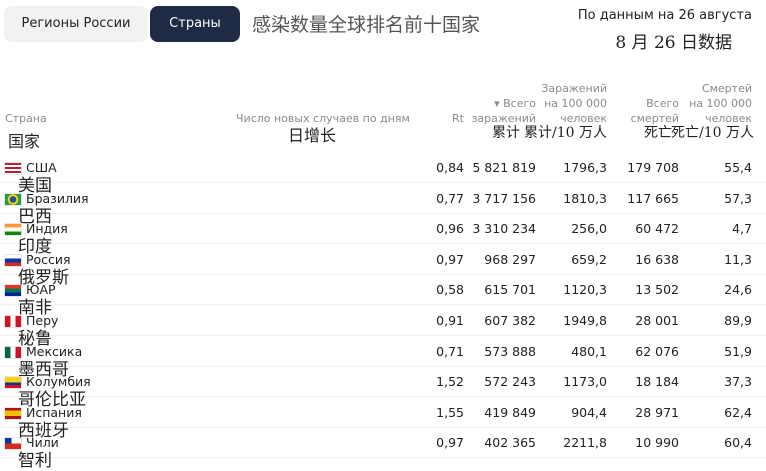 The width and height of the screenshot is (766, 471). What do you see at coordinates (657, 290) in the screenshot?
I see `deaths: 13 502` at bounding box center [657, 290].